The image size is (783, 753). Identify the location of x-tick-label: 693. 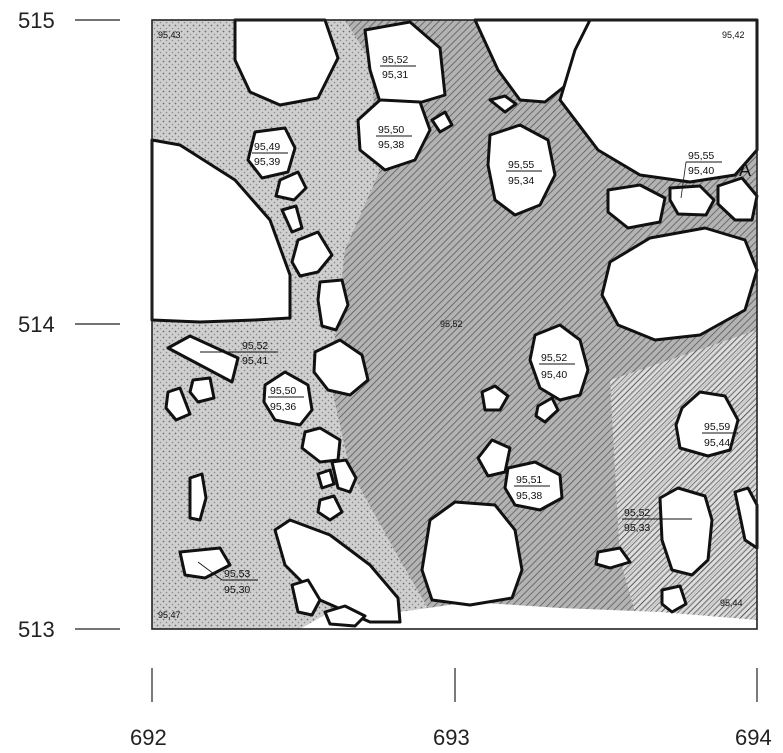
(451, 737).